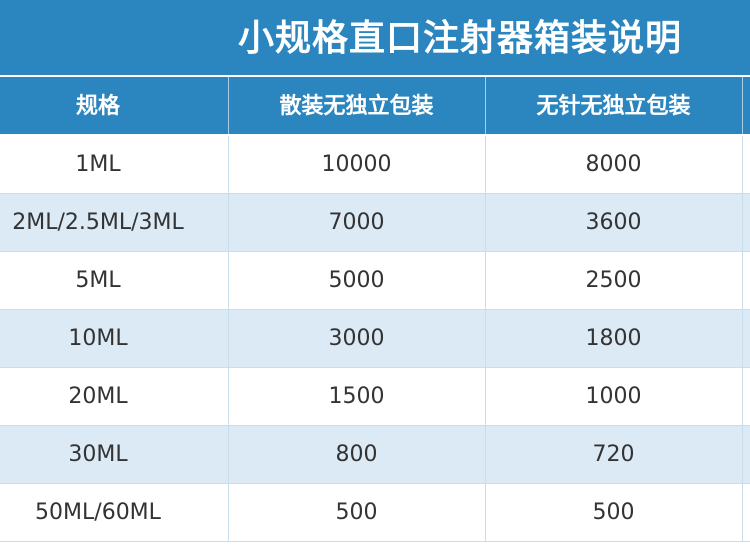 This screenshot has height=554, width=750. Describe the element at coordinates (375, 548) in the screenshot. I see `bottom-margin` at that location.